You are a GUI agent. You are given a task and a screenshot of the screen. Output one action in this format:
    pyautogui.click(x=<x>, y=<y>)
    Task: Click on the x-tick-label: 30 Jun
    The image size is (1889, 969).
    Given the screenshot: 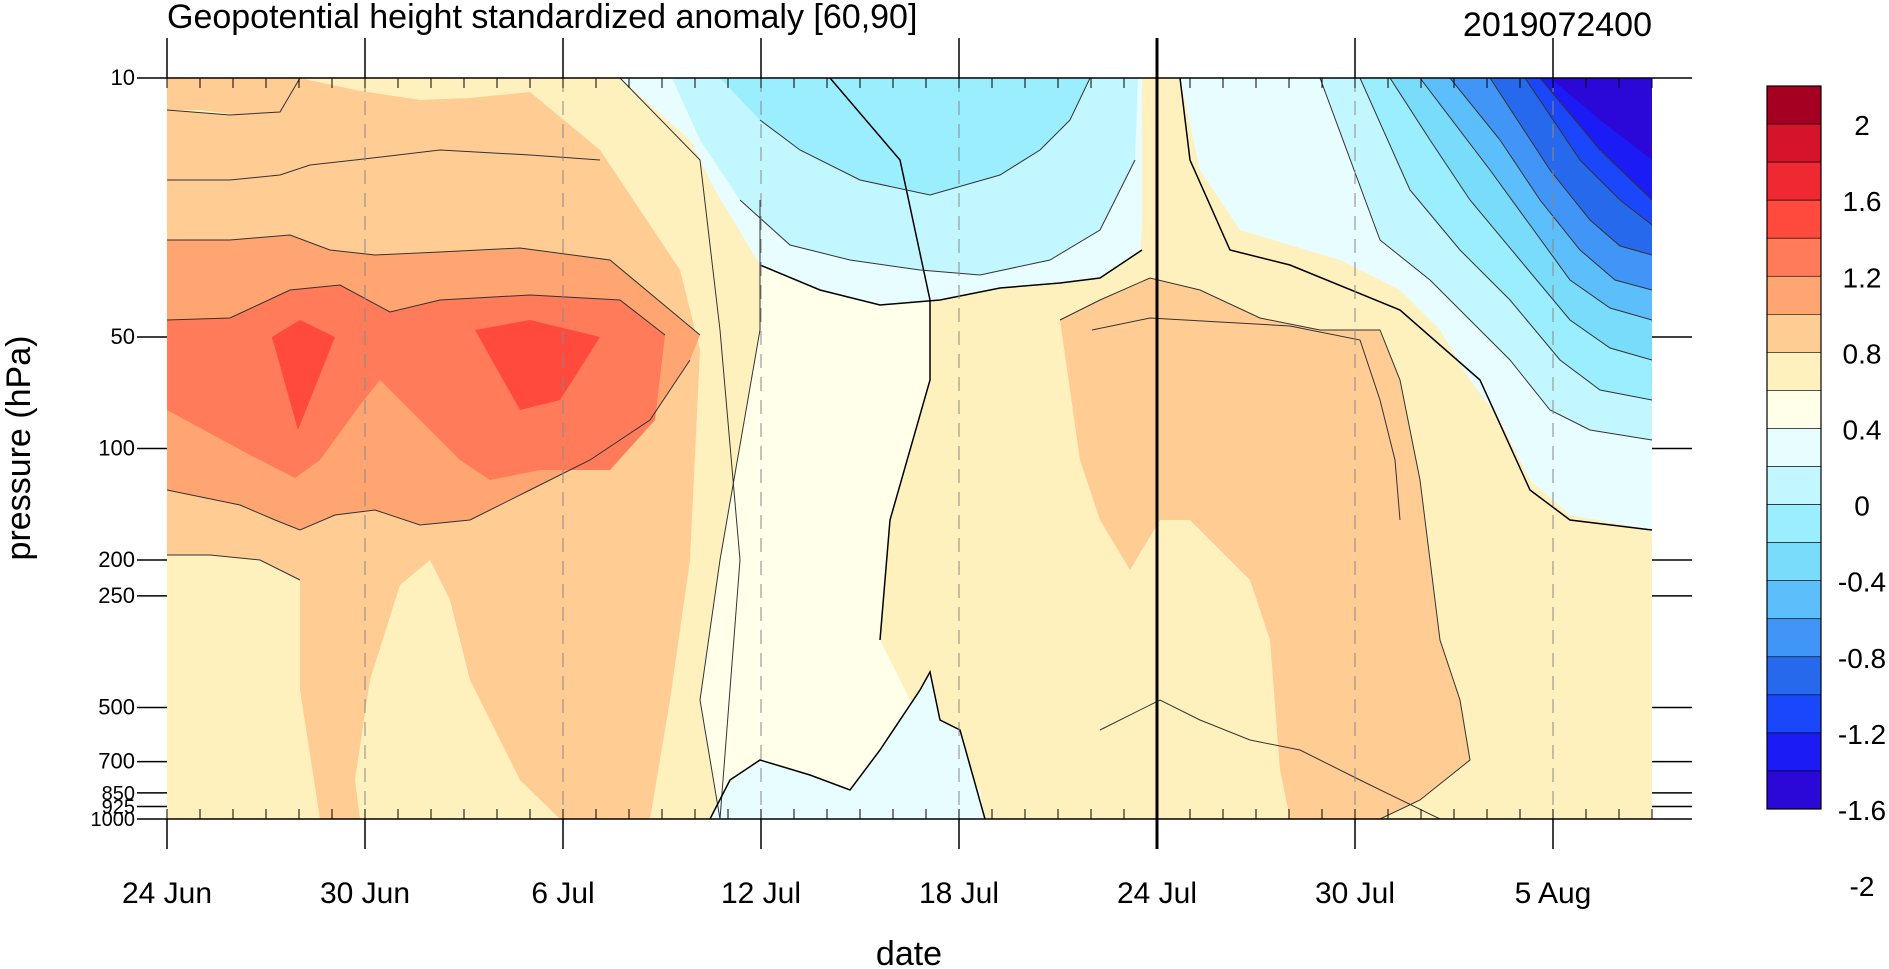 What is the action you would take?
    pyautogui.click(x=365, y=893)
    